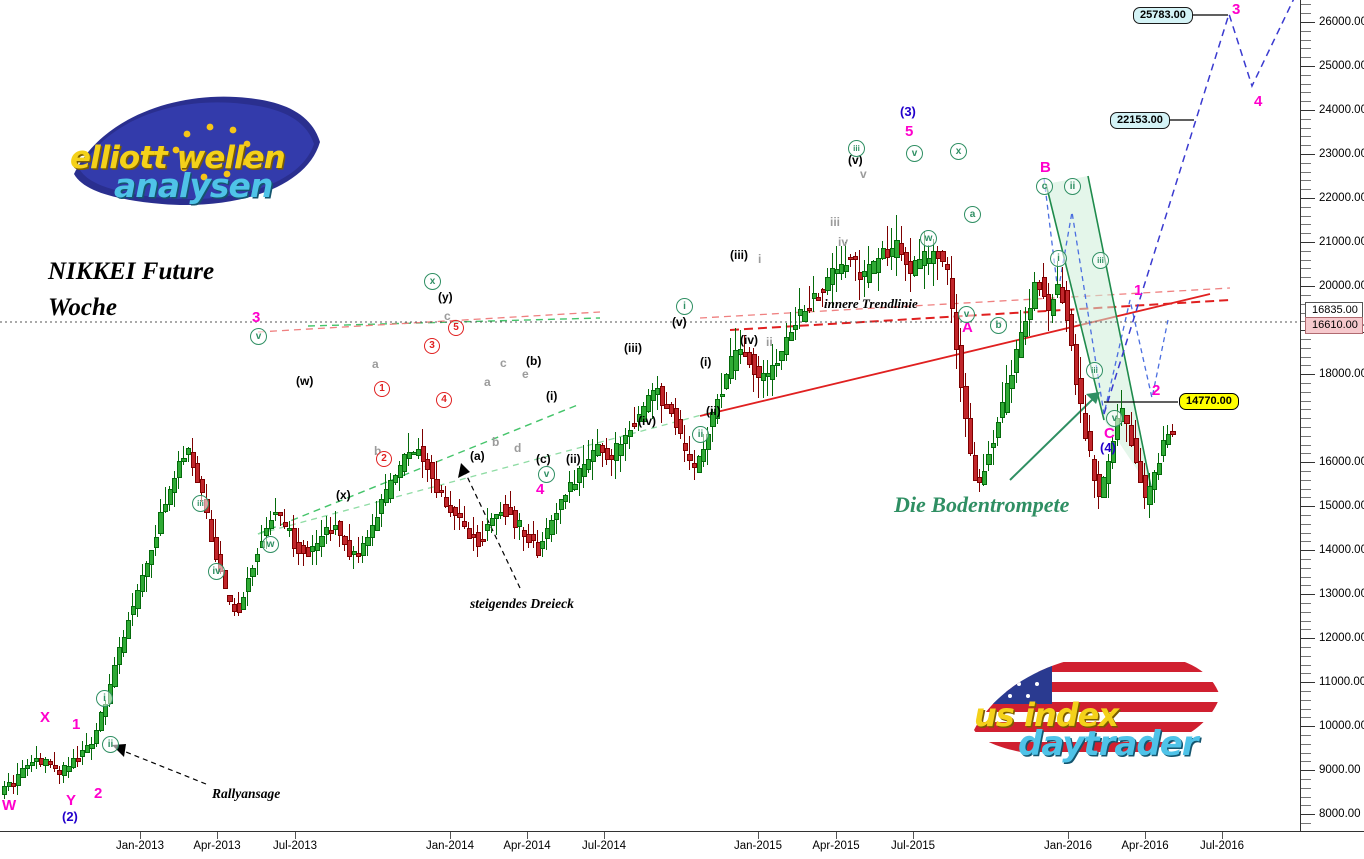 The height and width of the screenshot is (859, 1364). I want to click on wave-label: v, so click(863, 174).